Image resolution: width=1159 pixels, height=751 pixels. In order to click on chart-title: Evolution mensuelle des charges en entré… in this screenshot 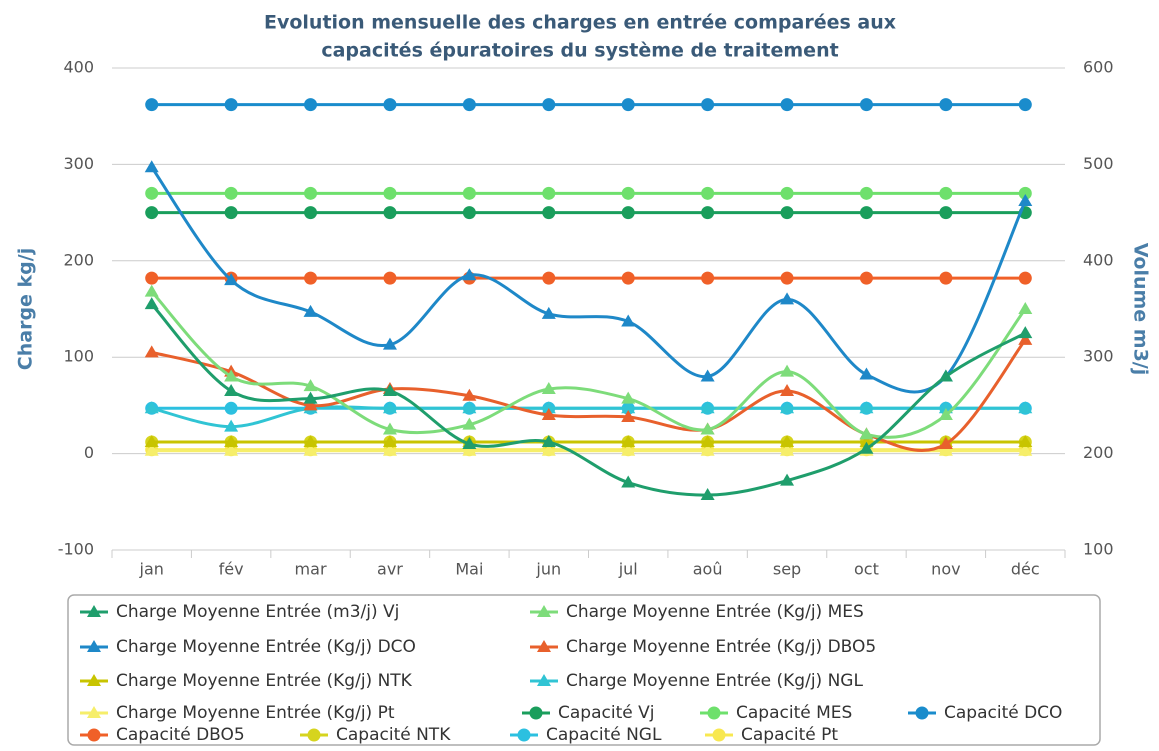, I will do `click(580, 23)`.